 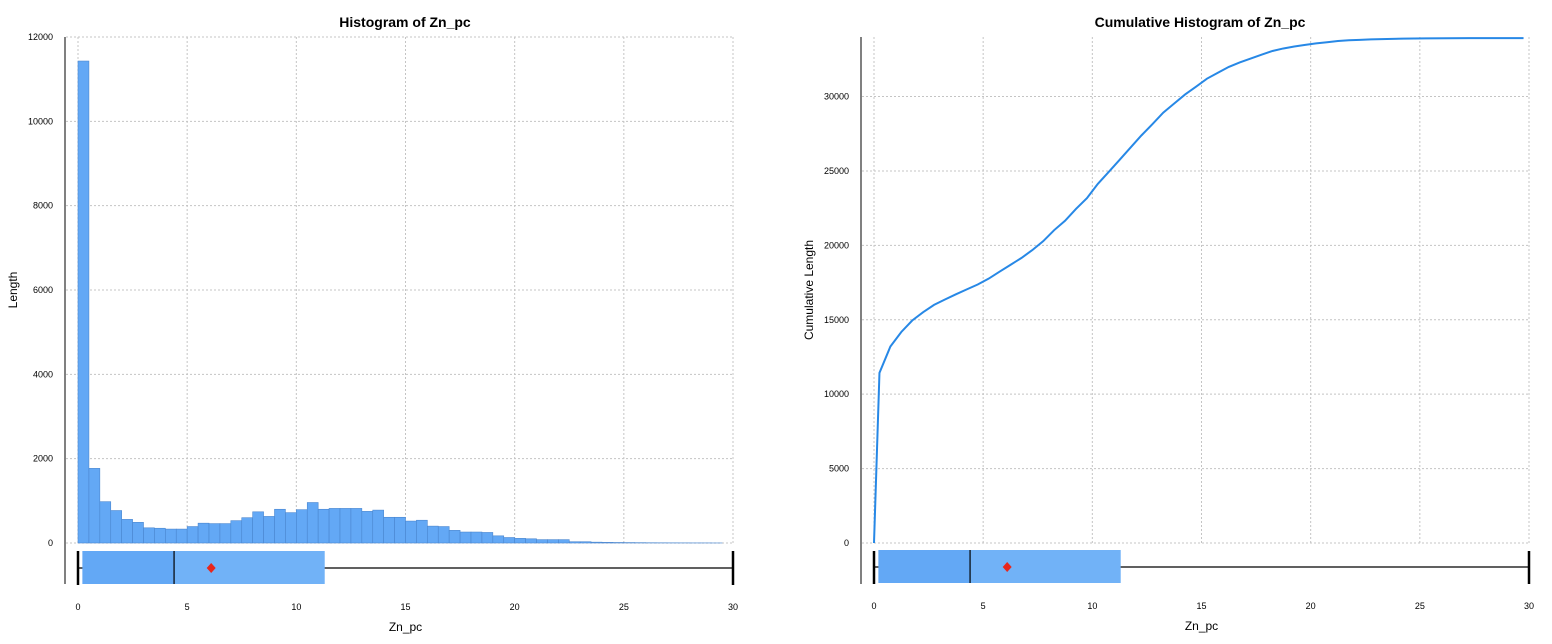 What do you see at coordinates (43, 290) in the screenshot?
I see `y-tick-label: 6000` at bounding box center [43, 290].